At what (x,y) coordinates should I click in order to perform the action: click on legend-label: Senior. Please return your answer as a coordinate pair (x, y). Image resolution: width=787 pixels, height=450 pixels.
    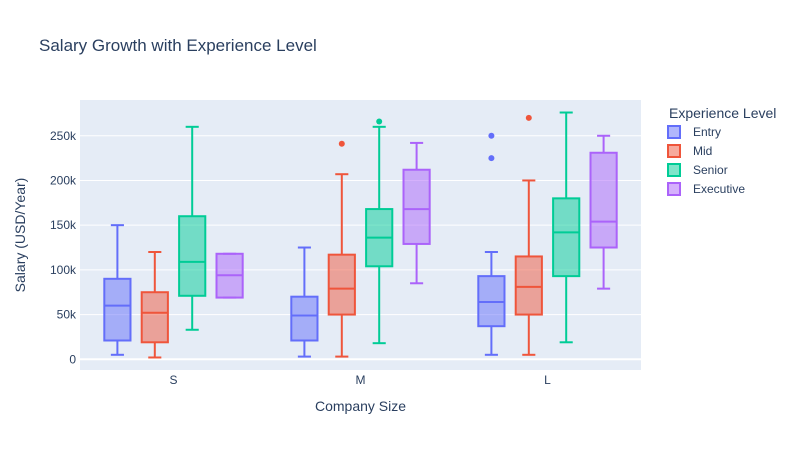
    Looking at the image, I should click on (710, 170).